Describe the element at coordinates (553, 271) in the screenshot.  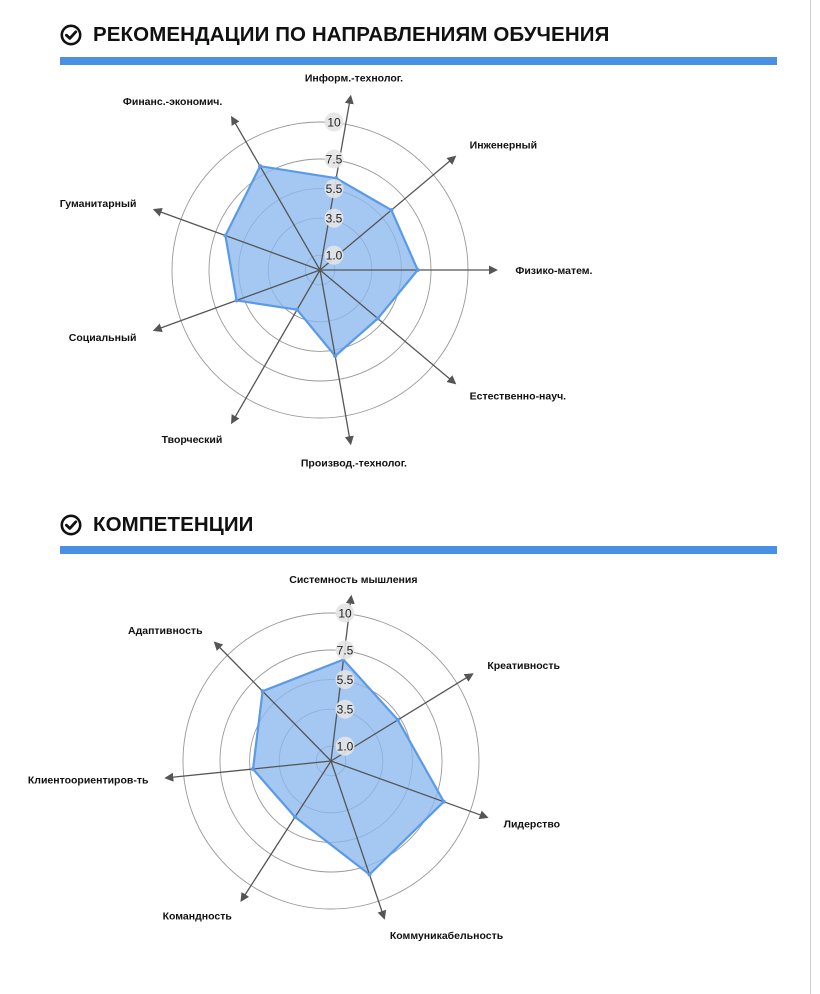
I see `axis-label-физико-матем: Физико-матем.` at that location.